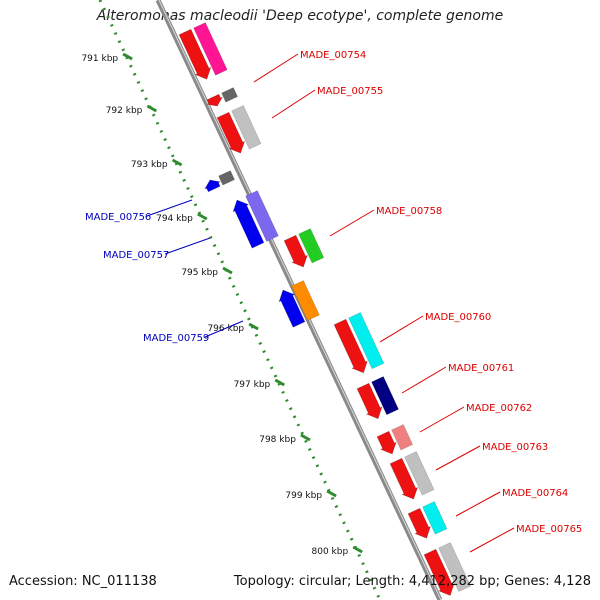 This screenshot has width=600, height=600. Describe the element at coordinates (535, 493) in the screenshot. I see `feature-label: MADE_00764` at that location.